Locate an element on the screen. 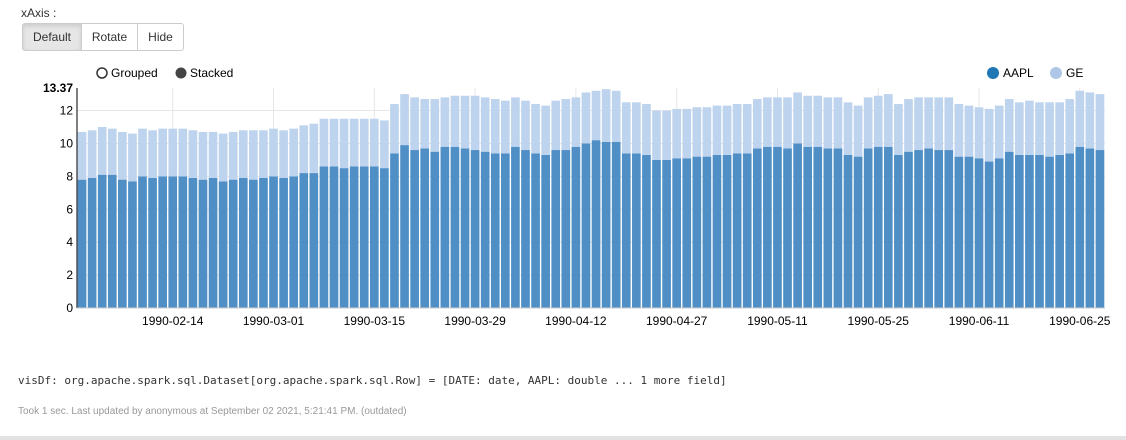 This screenshot has height=440, width=1126. legend-aapl-label: AAPL is located at coordinates (1018, 73).